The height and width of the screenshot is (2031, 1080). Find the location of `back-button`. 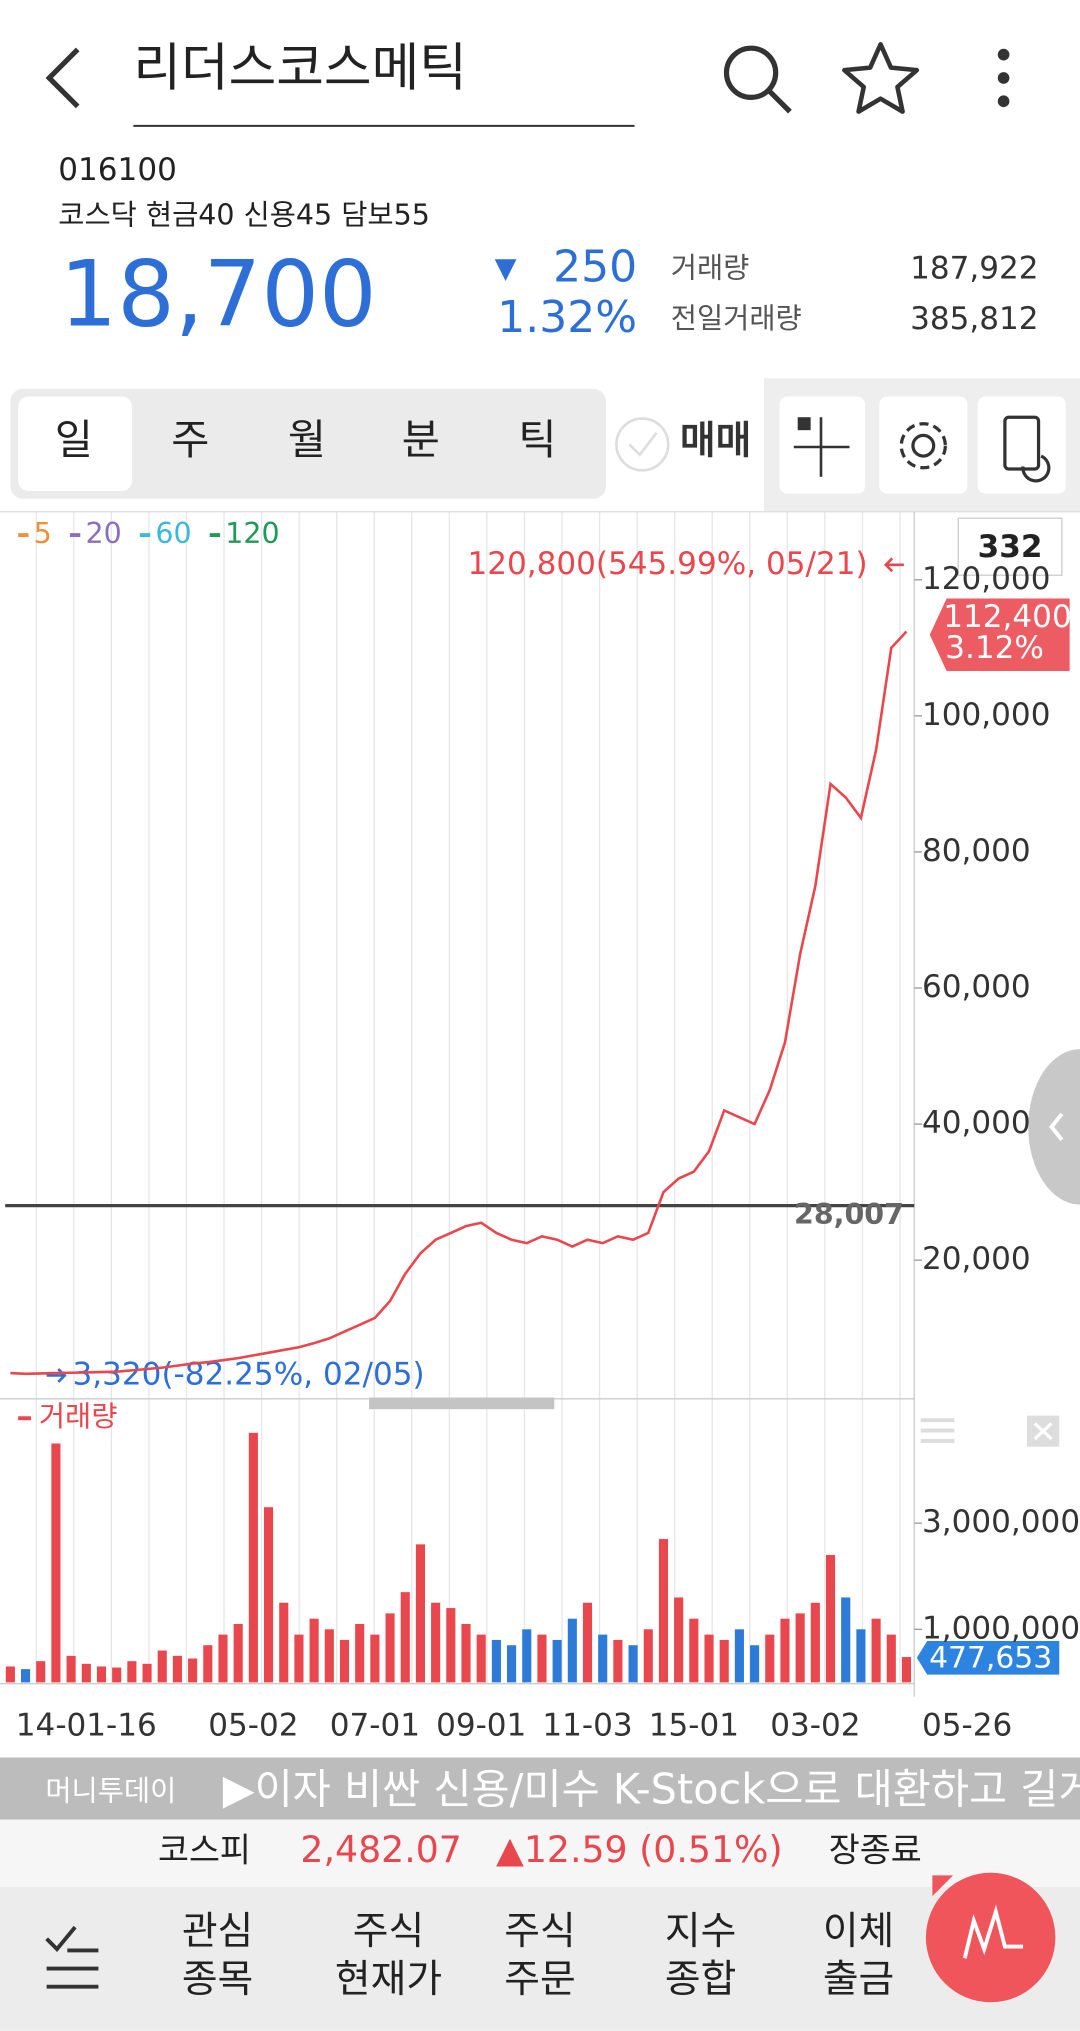

back-button is located at coordinates (62, 78).